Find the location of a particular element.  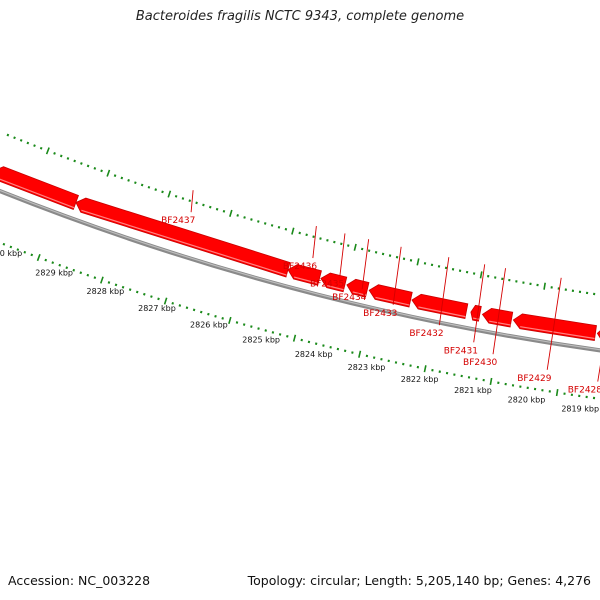

gene-label: BF2432 is located at coordinates (426, 334).